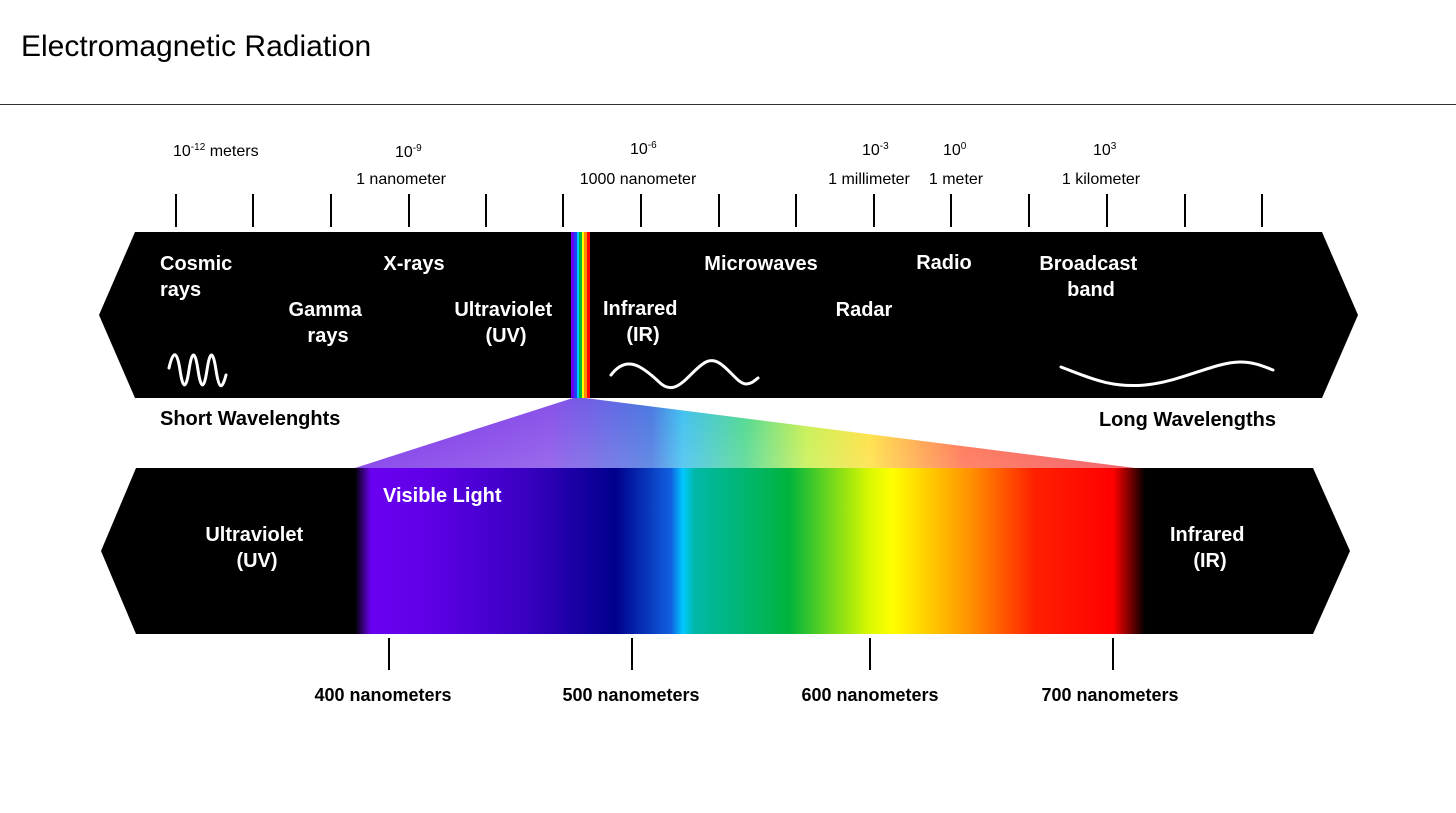 The height and width of the screenshot is (813, 1456). I want to click on nanometer-label: 500 nanometers, so click(630, 695).